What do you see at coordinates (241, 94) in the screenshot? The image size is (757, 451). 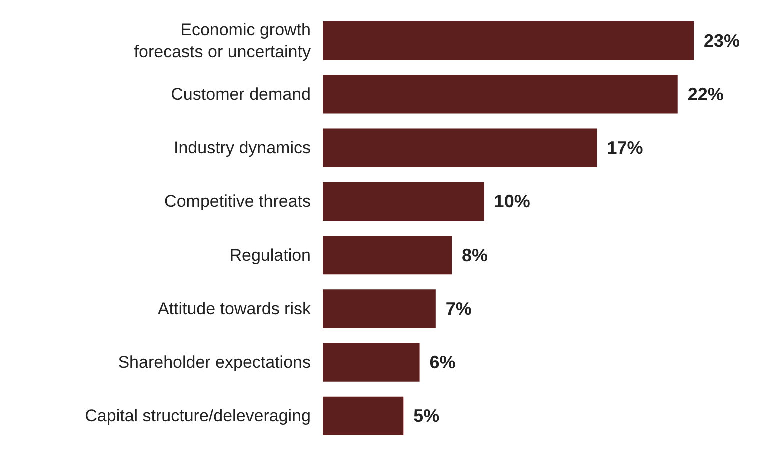 I see `y-tick-label: Customer demand` at bounding box center [241, 94].